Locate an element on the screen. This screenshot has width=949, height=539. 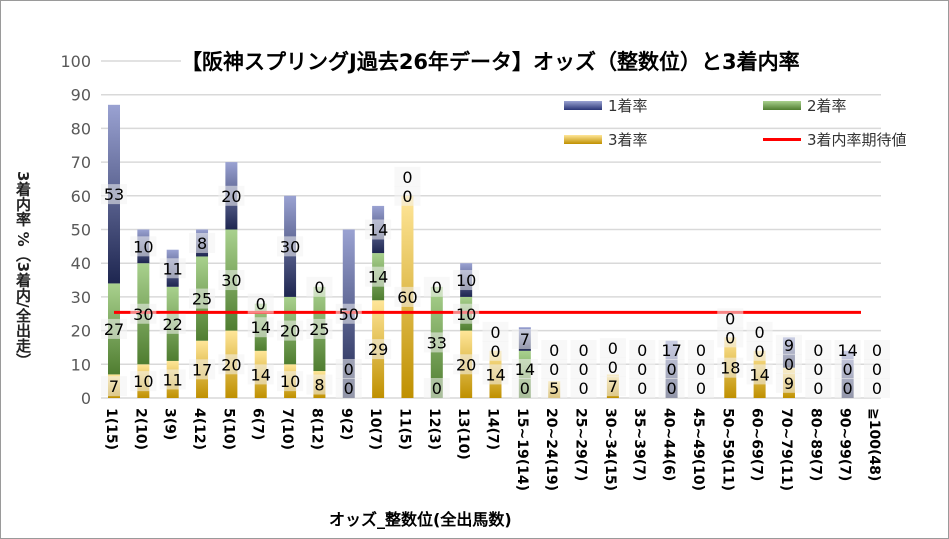
data-label: 22 is located at coordinates (173, 324).